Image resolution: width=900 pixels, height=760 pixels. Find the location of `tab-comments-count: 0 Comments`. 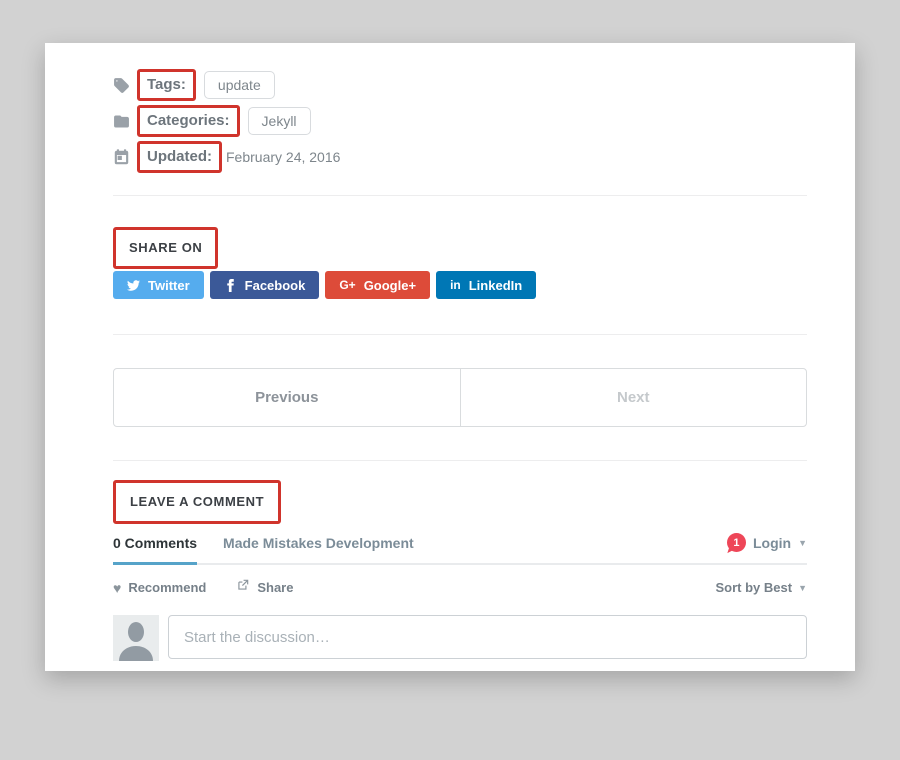

tab-comments-count: 0 Comments is located at coordinates (155, 550).